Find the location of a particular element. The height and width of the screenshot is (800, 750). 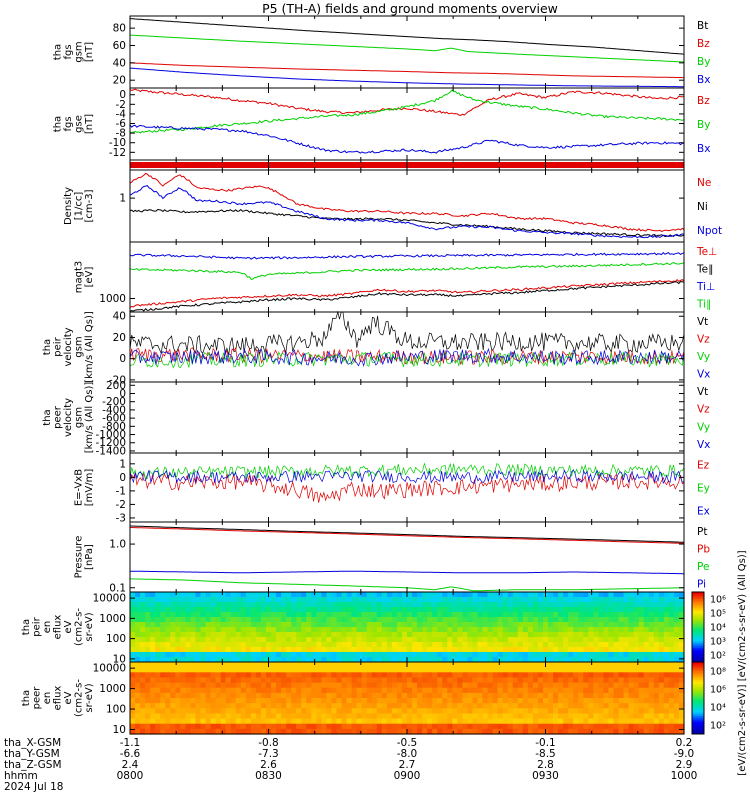

x-tick-value: 0800 is located at coordinates (130, 776).